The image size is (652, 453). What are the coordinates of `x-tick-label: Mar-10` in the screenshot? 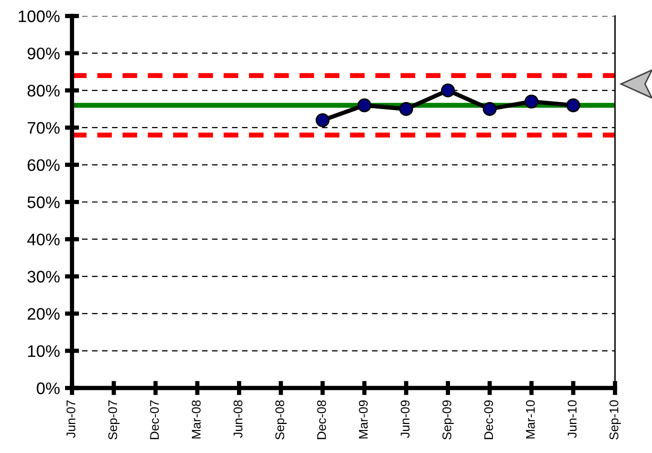 It's located at (530, 419).